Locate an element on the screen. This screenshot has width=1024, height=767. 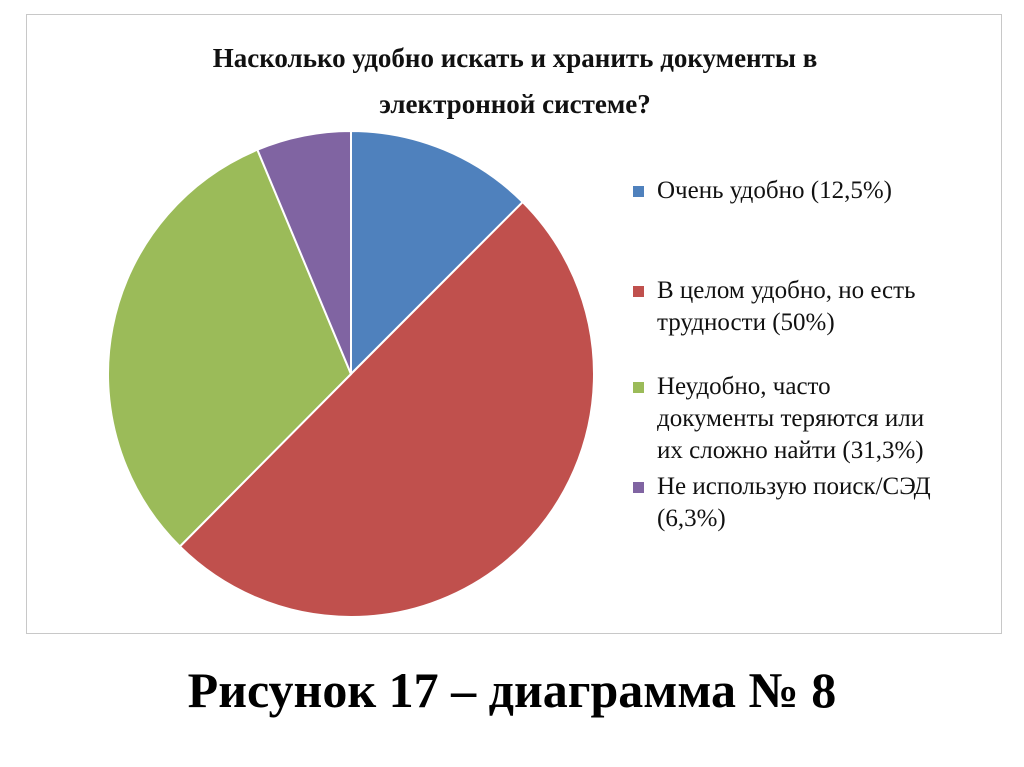
legend-label-not-using: Не использую поиск/СЭД (6,3%) is located at coordinates (794, 502).